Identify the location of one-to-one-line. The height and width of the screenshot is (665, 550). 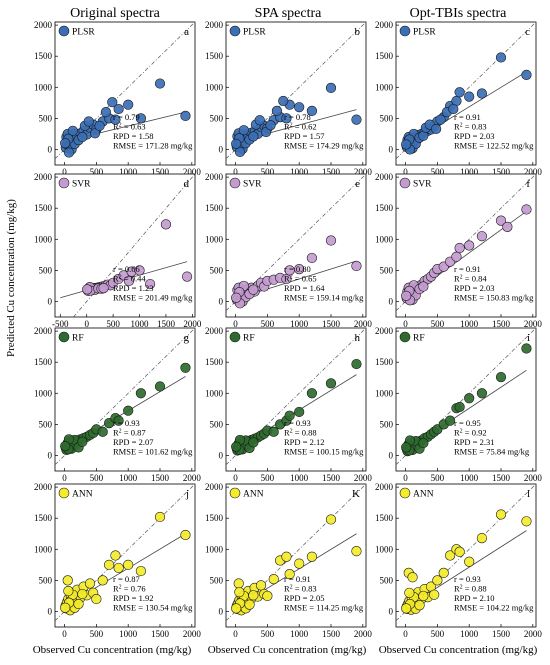
(466, 553).